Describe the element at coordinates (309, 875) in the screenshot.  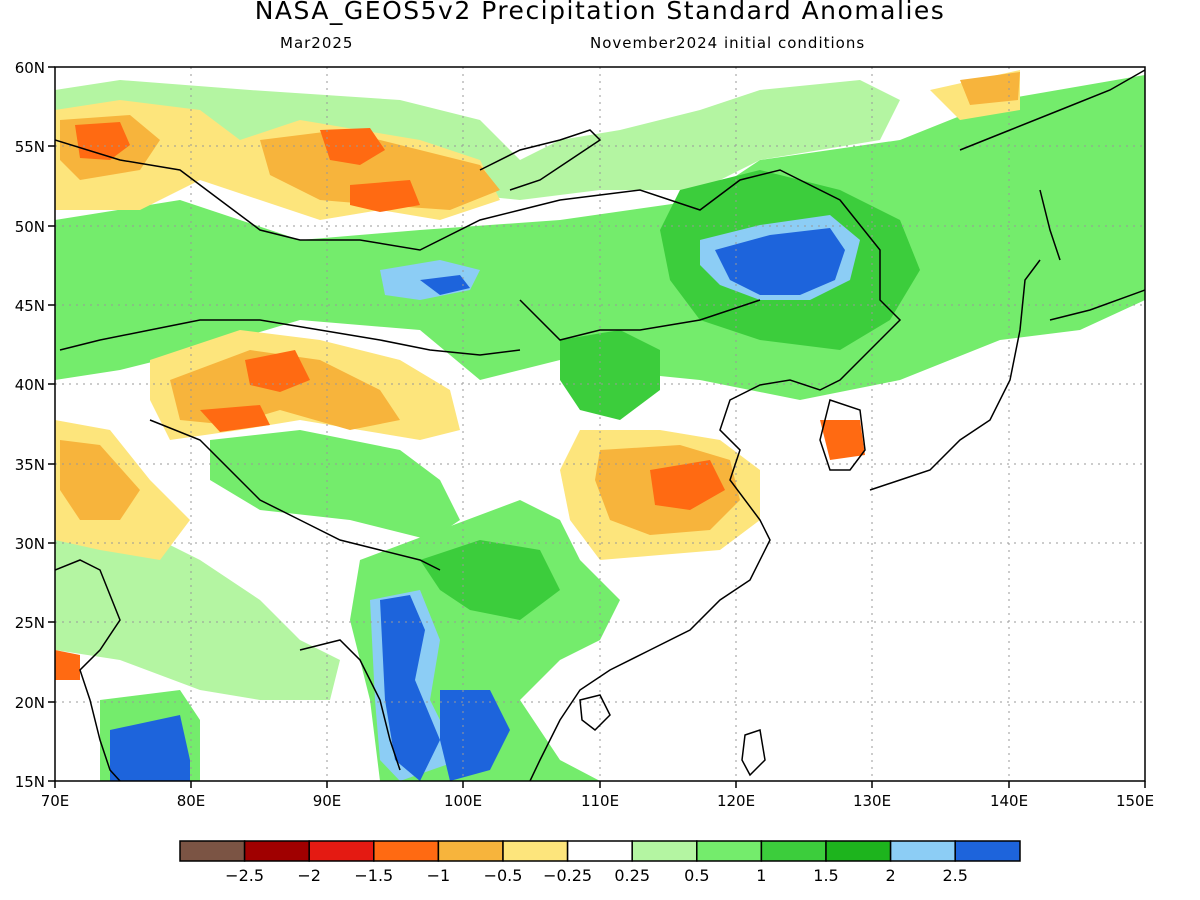
I see `colorbar-label: −2` at that location.